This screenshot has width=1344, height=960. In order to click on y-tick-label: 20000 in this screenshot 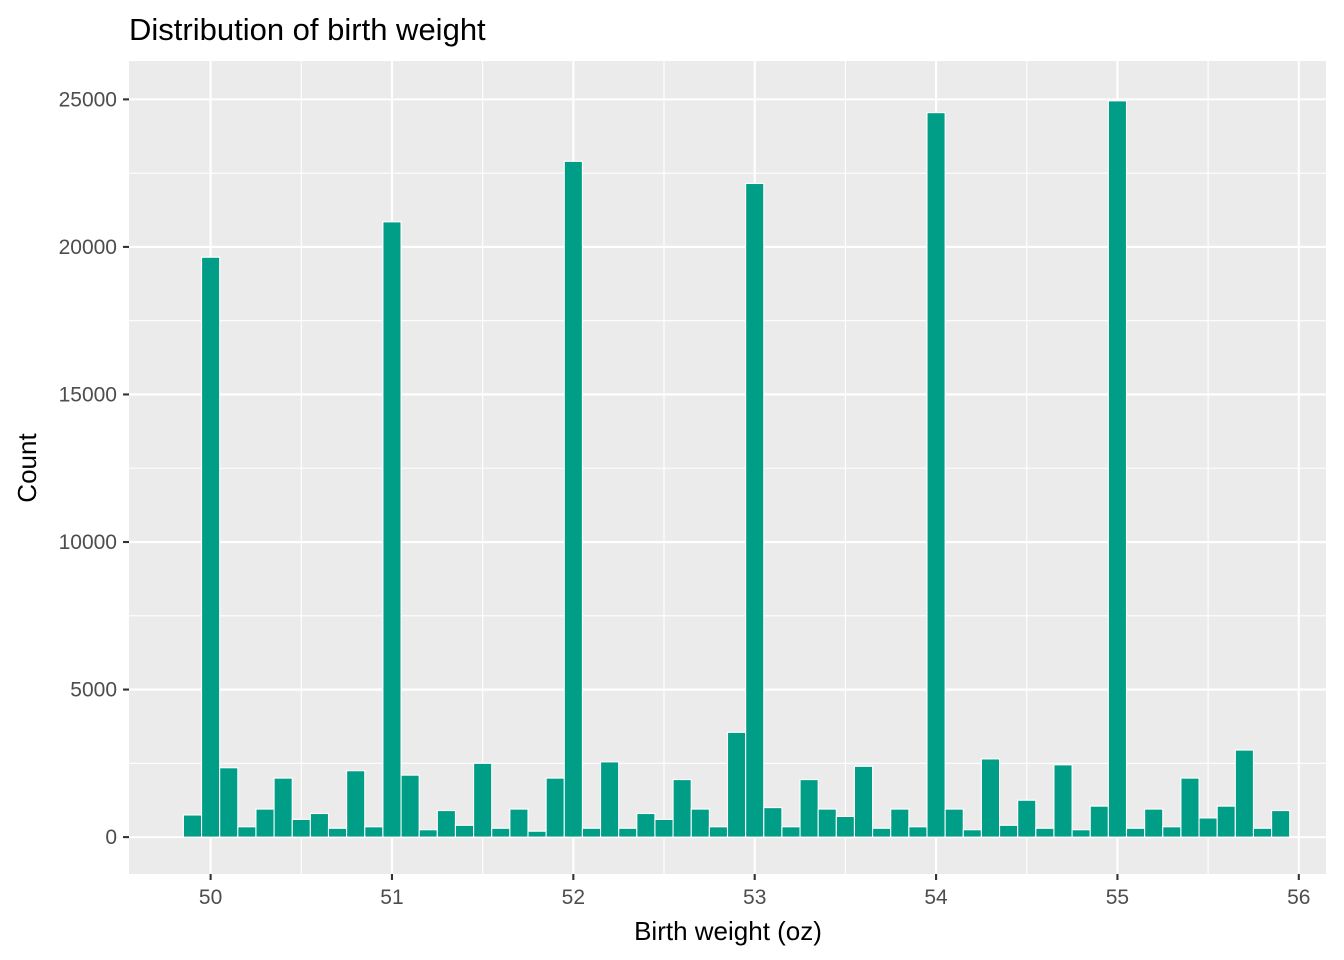, I will do `click(88, 247)`.